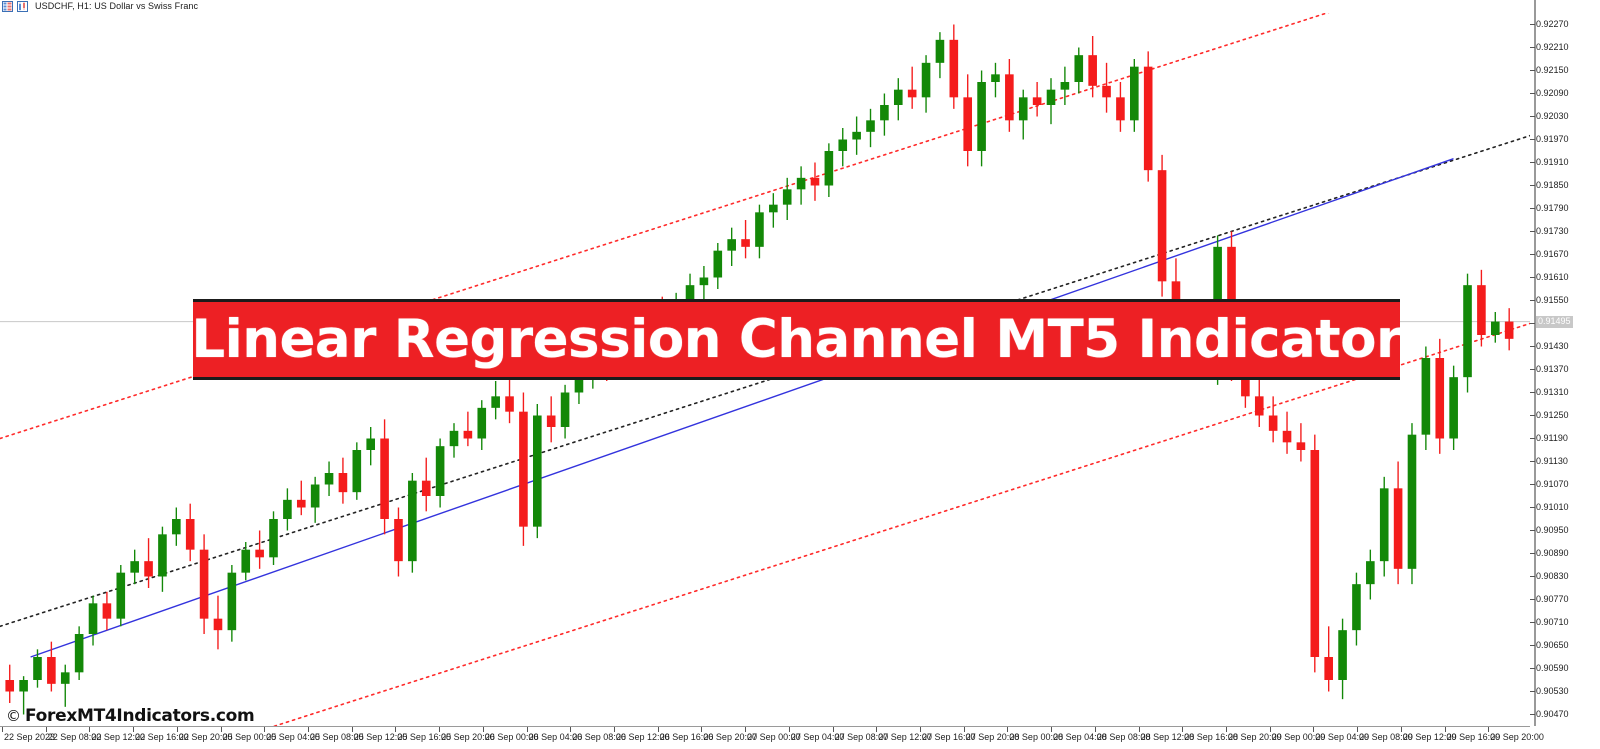 The height and width of the screenshot is (749, 1600). I want to click on price-tick: 0.90950, so click(1549, 530).